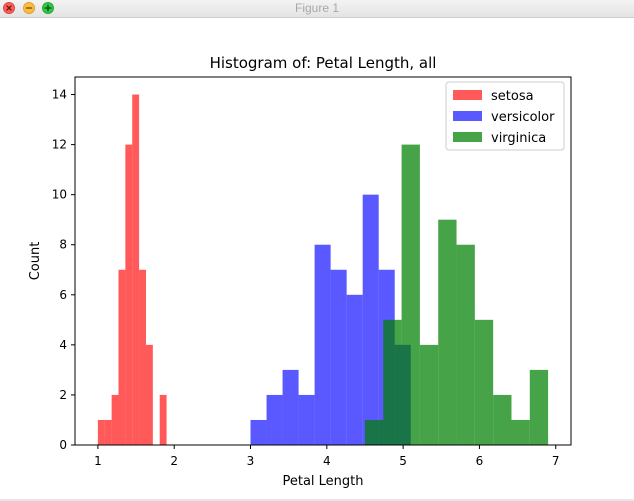 This screenshot has height=501, width=634. What do you see at coordinates (59, 195) in the screenshot?
I see `y-tick-label: 10` at bounding box center [59, 195].